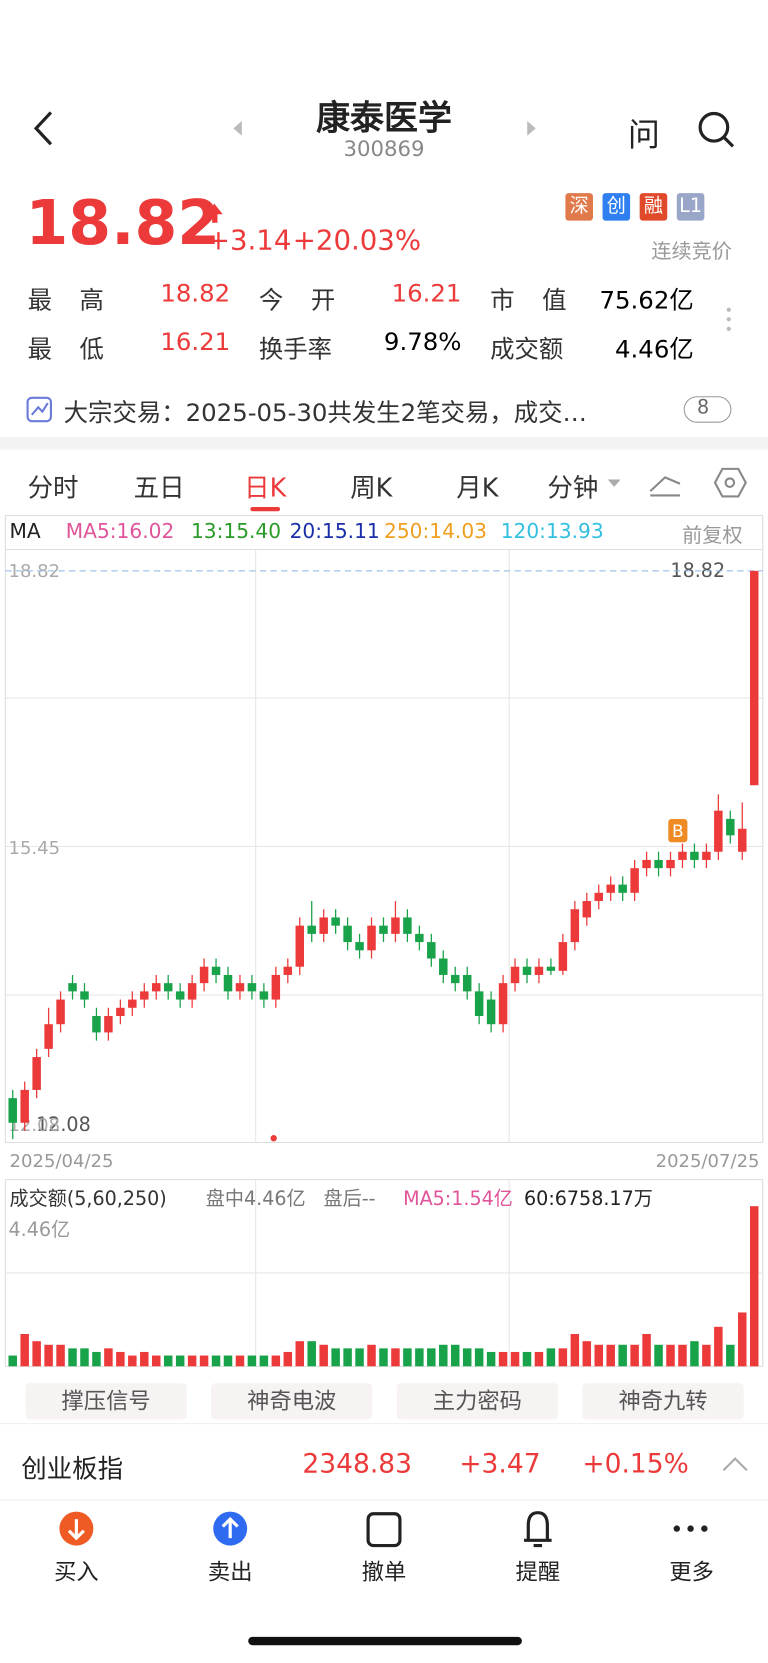 The width and height of the screenshot is (768, 1663). What do you see at coordinates (230, 1527) in the screenshot?
I see `sell-icon-arrow` at bounding box center [230, 1527].